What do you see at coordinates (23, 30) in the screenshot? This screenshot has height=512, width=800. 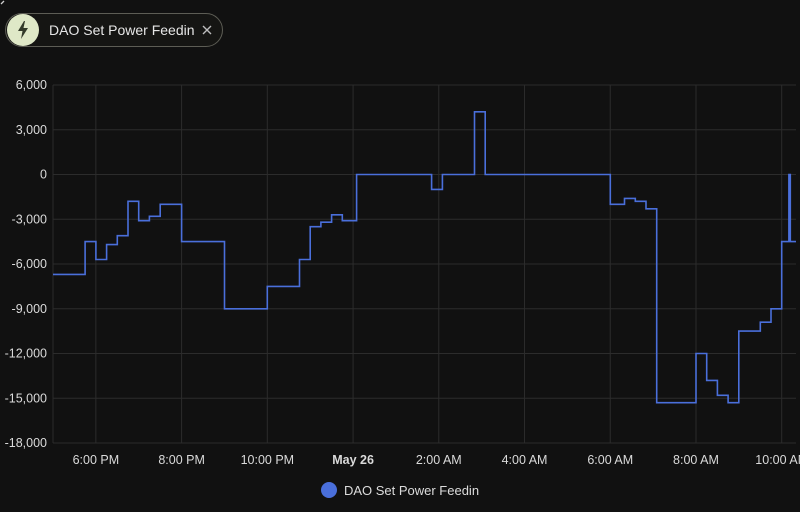 I see `lightning-bolt-icon` at bounding box center [23, 30].